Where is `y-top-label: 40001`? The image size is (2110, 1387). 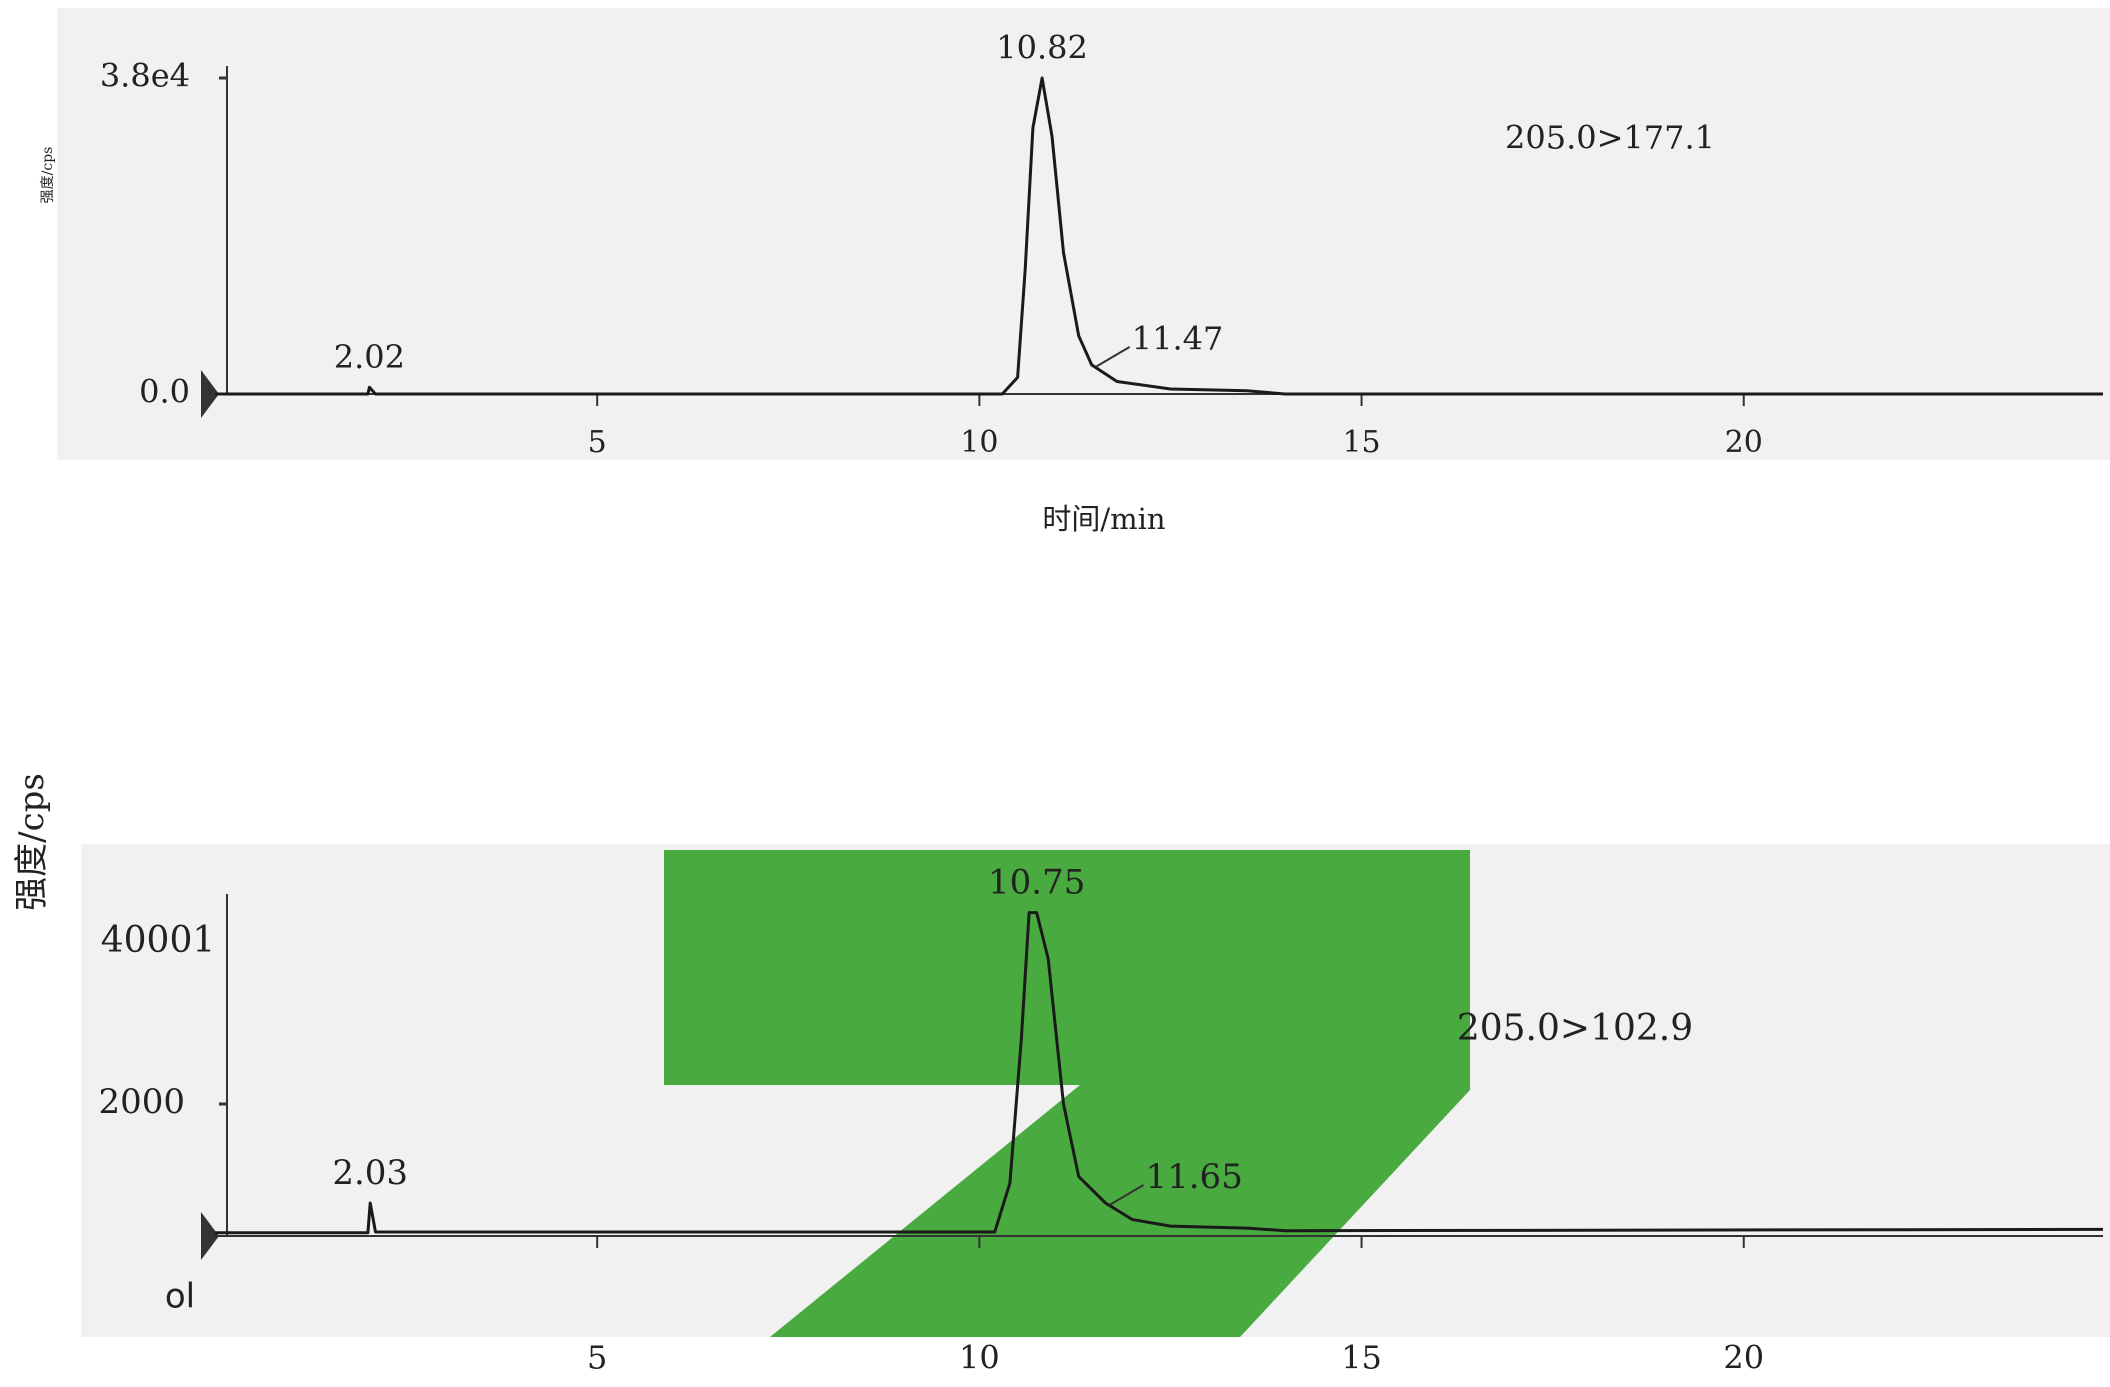
y-top-label: 40001 is located at coordinates (158, 940).